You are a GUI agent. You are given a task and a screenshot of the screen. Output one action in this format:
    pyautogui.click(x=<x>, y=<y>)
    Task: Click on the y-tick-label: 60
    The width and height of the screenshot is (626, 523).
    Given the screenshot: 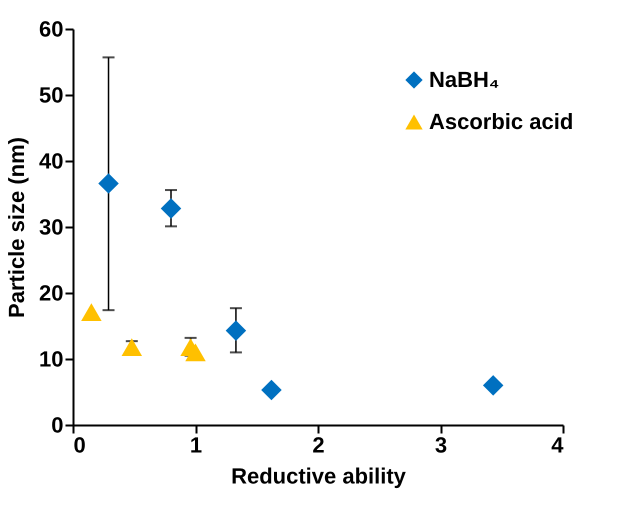 What is the action you would take?
    pyautogui.click(x=51, y=29)
    